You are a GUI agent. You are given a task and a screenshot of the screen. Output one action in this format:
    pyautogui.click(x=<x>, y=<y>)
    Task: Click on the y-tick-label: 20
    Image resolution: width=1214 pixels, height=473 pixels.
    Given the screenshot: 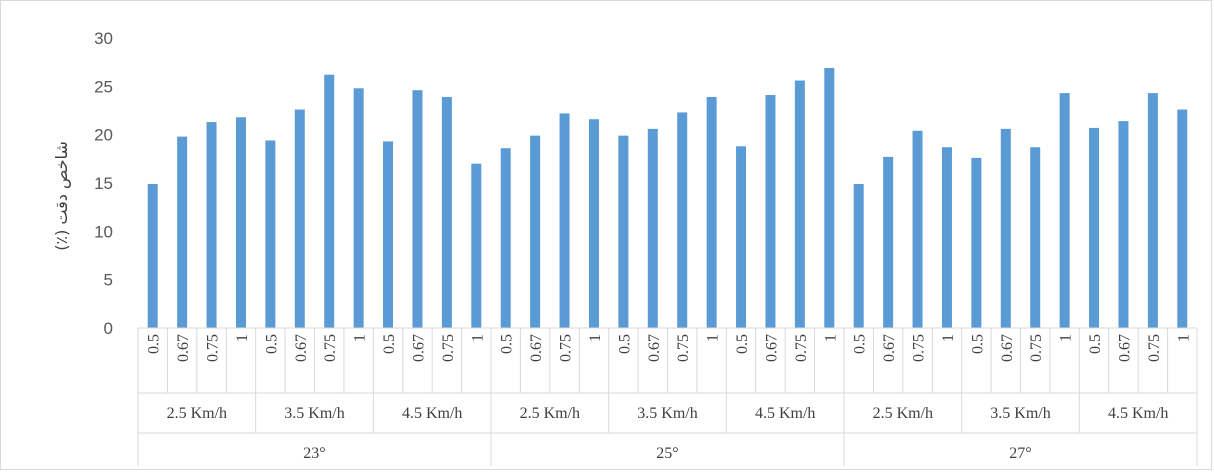 What is the action you would take?
    pyautogui.click(x=103, y=135)
    